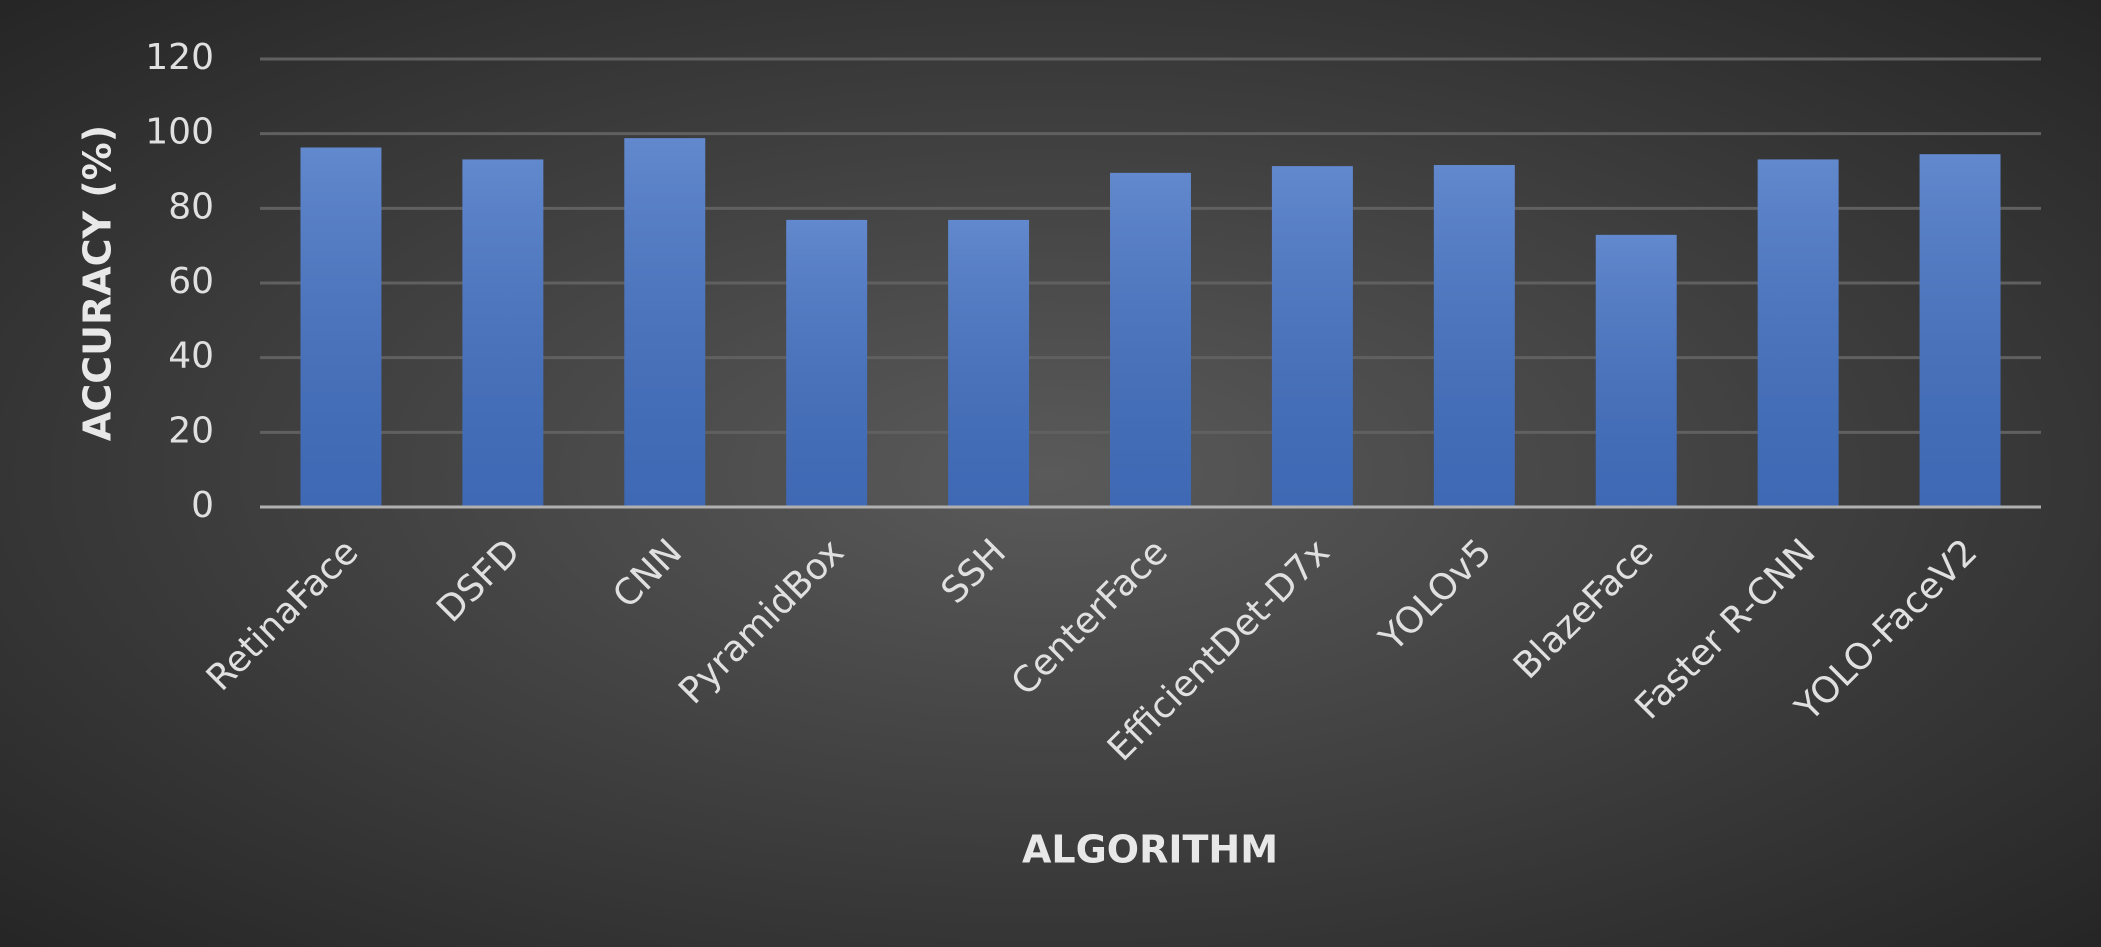  I want to click on y-tick-label: 120, so click(179, 57).